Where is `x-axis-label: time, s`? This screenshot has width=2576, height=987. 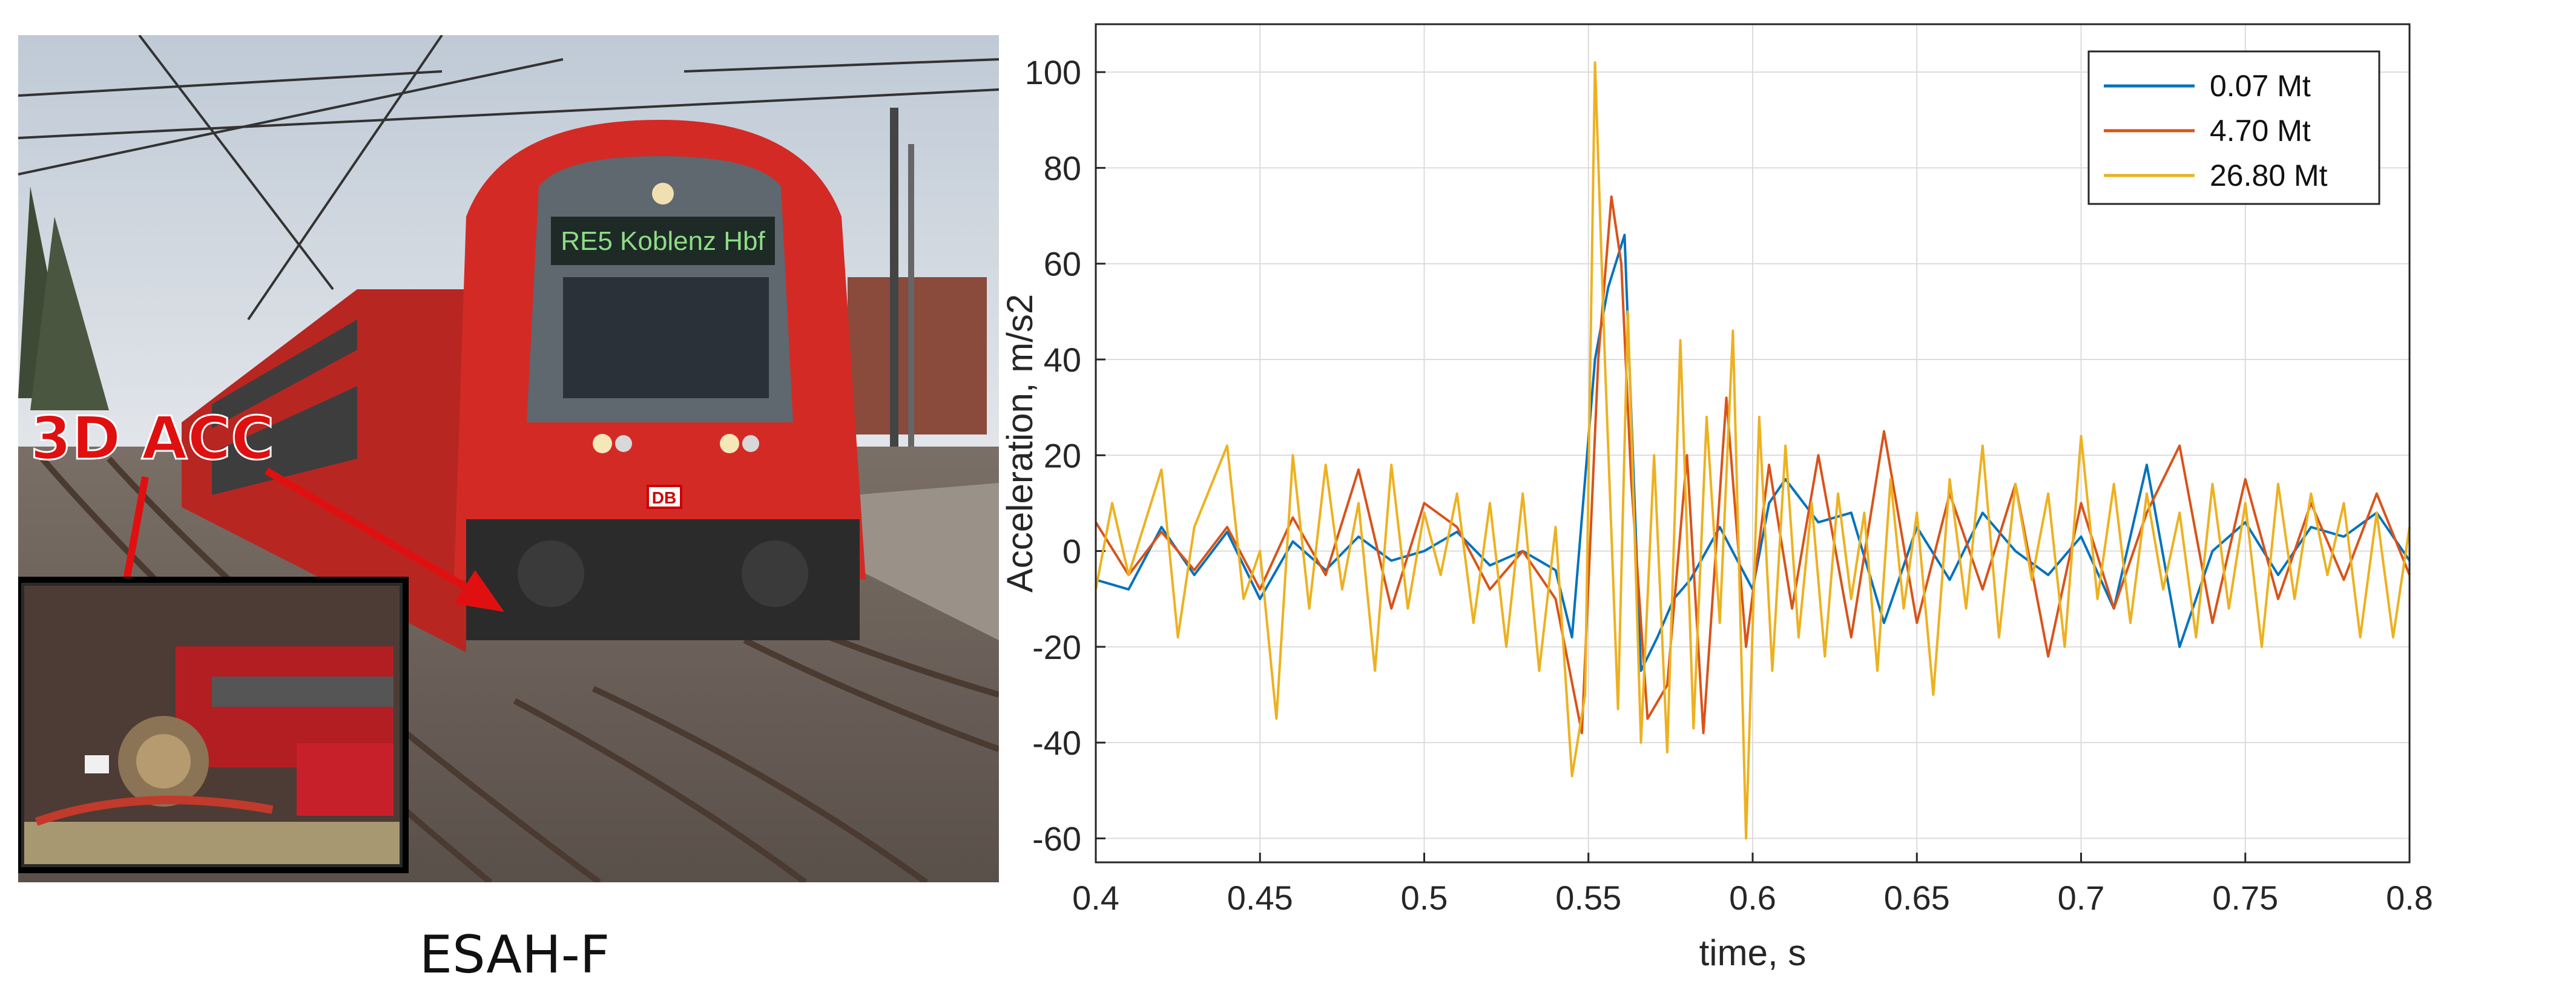 x-axis-label: time, s is located at coordinates (1753, 953).